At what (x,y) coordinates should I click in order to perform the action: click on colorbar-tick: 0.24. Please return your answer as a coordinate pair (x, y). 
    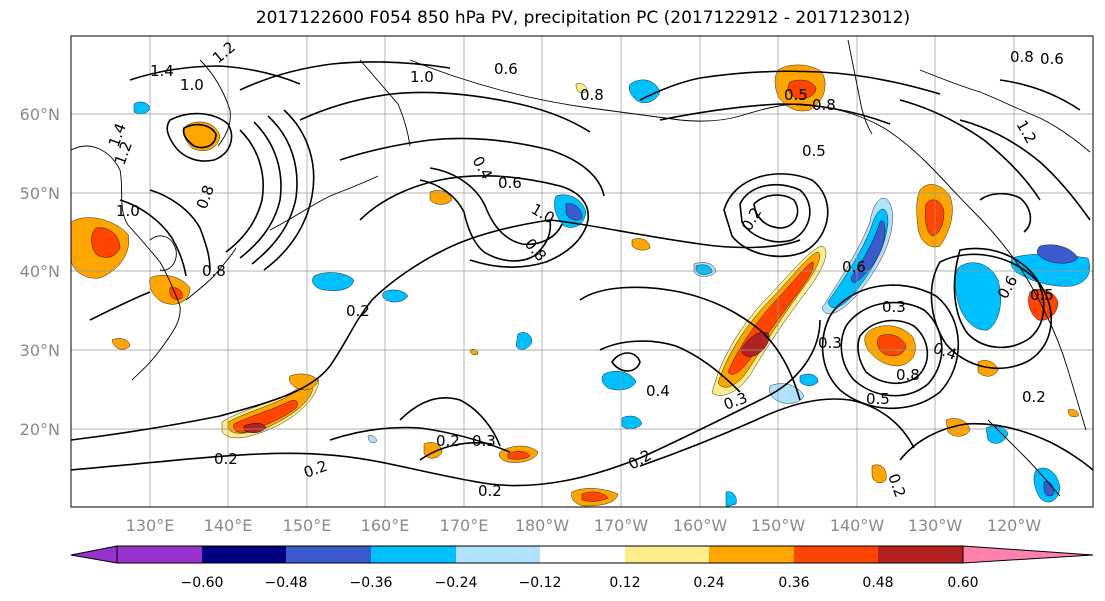
    Looking at the image, I should click on (708, 583).